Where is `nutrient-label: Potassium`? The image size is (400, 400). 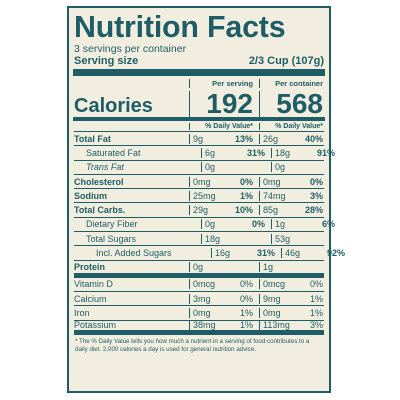
nutrient-label: Potassium is located at coordinates (95, 325).